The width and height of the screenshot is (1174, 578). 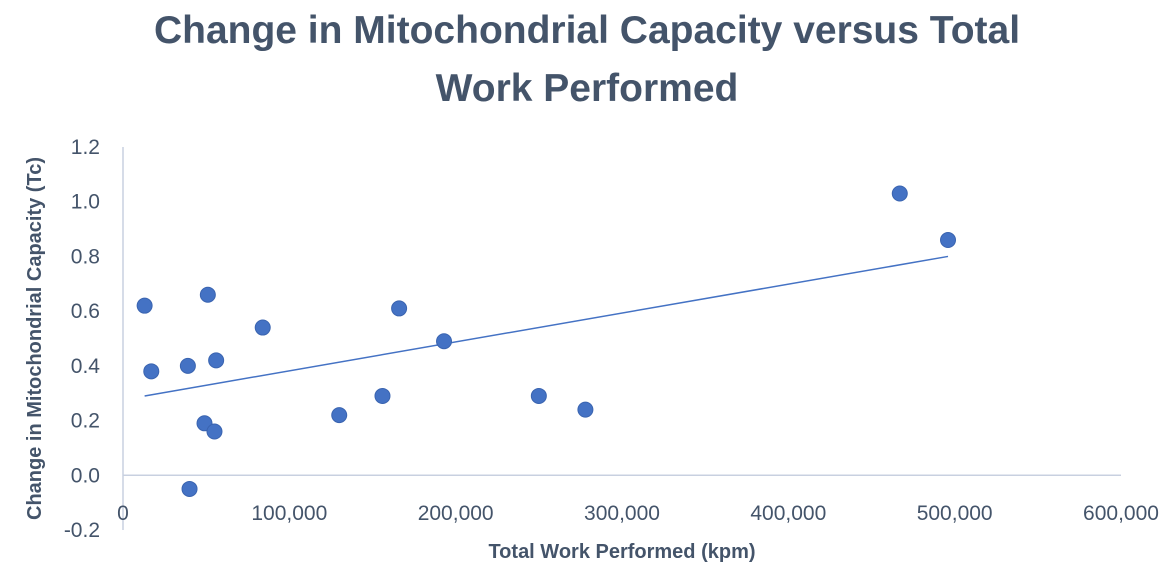 What do you see at coordinates (587, 88) in the screenshot?
I see `chart-title-line-2: Work Performed` at bounding box center [587, 88].